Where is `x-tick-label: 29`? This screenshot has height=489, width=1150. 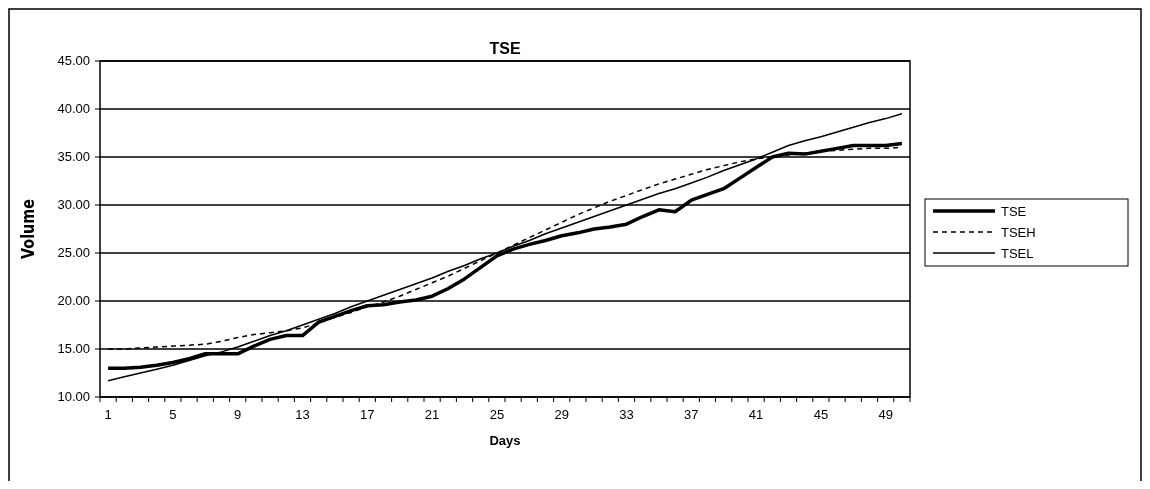 x-tick-label: 29 is located at coordinates (561, 414).